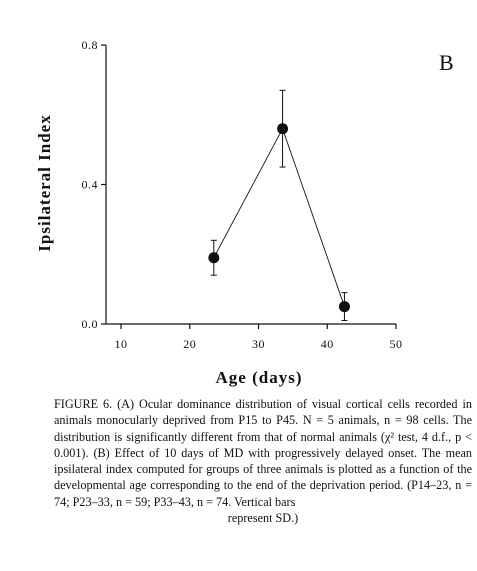 The width and height of the screenshot is (477, 571). I want to click on caption-last-line: represent SD.), so click(263, 518).